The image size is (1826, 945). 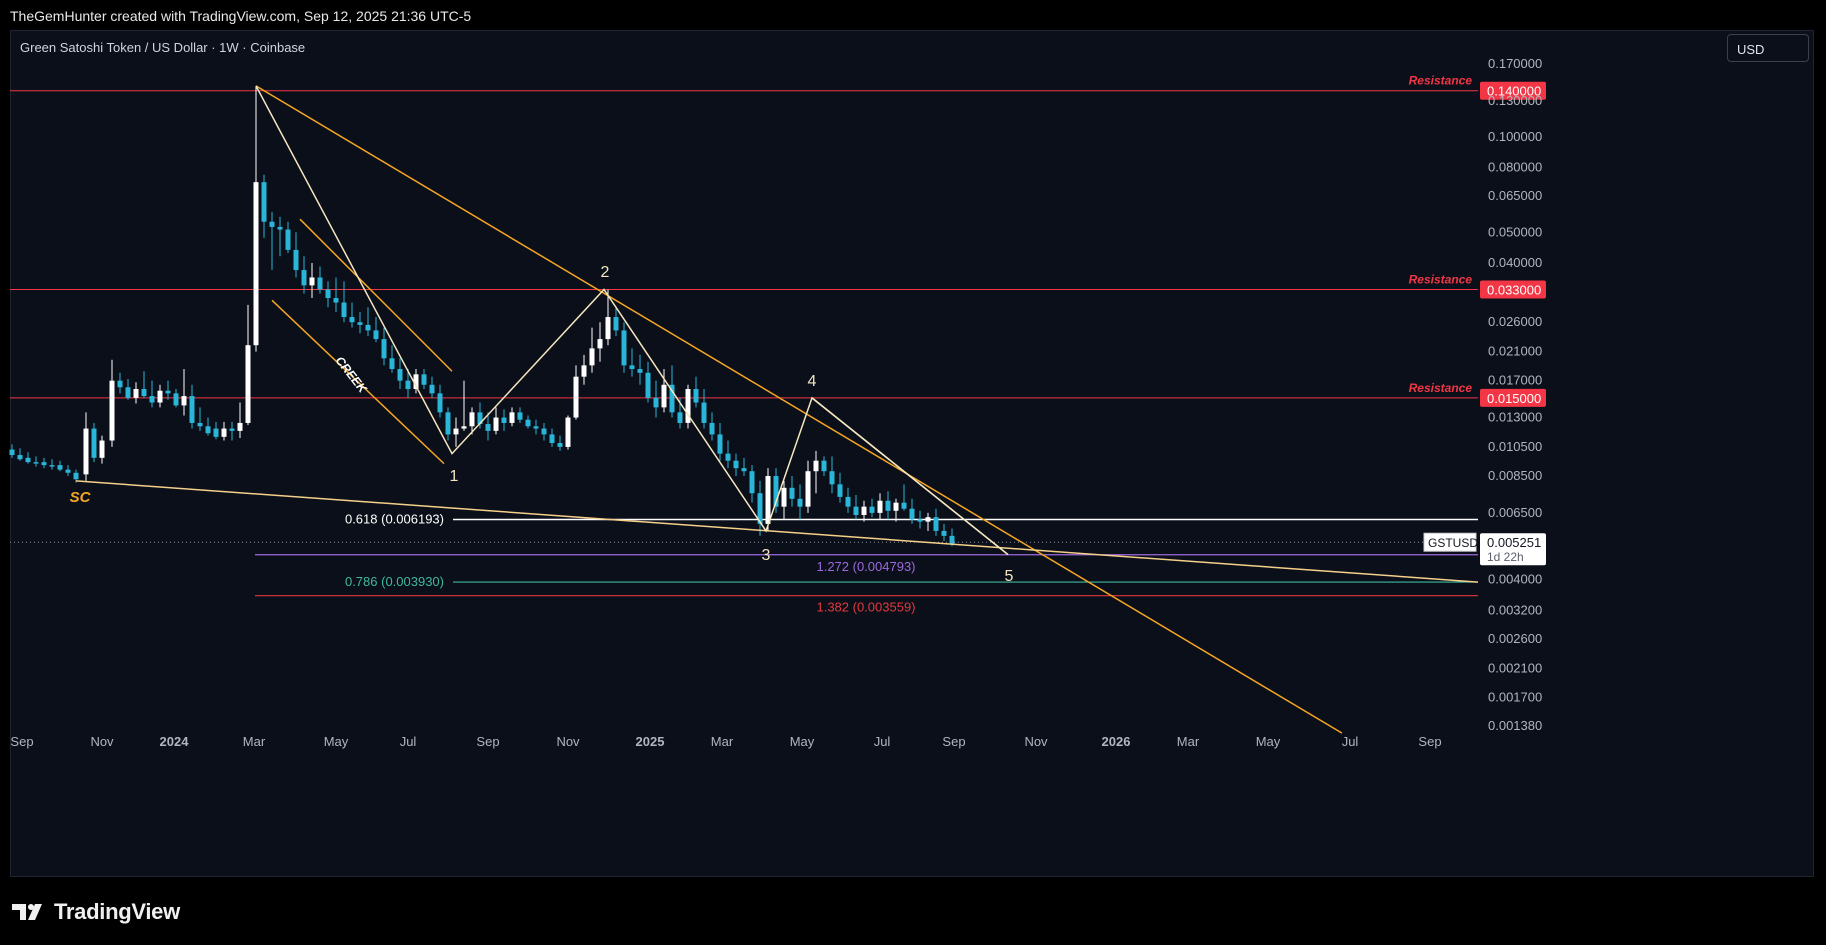 I want to click on x-tick-label-8: 2025, so click(x=650, y=741).